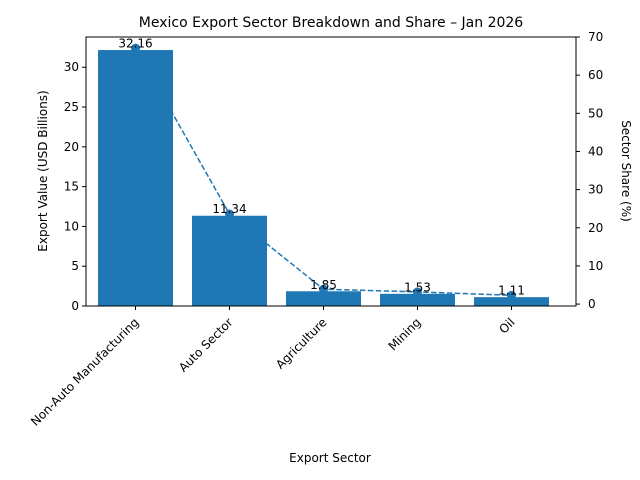  What do you see at coordinates (595, 37) in the screenshot?
I see `y2-tick-label-7: 70` at bounding box center [595, 37].